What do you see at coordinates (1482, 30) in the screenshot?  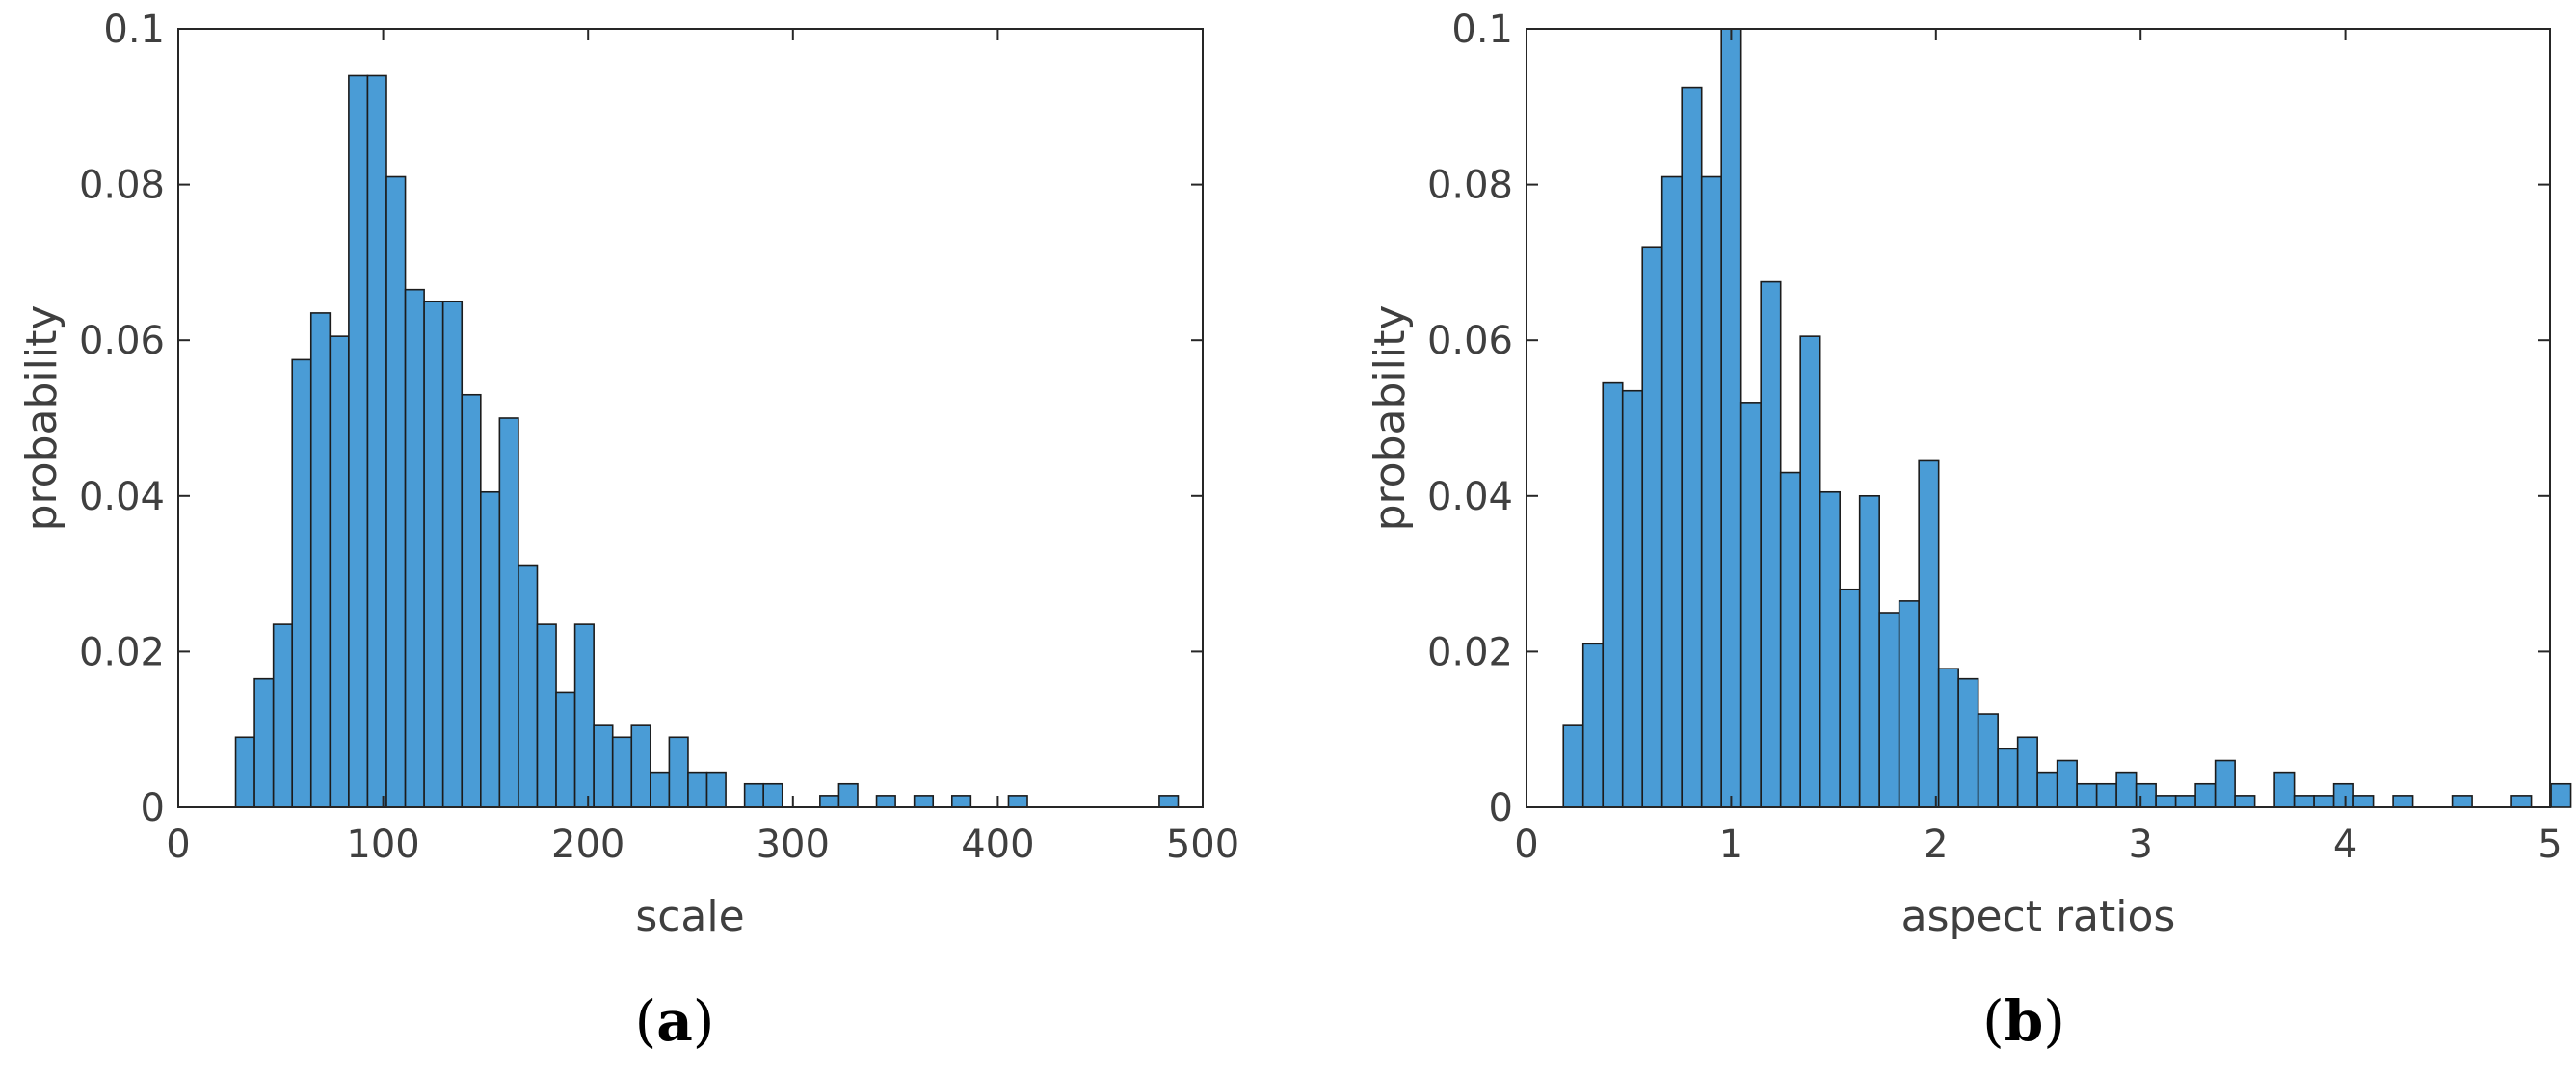 I see `y-tick-label-b-5: 0.1` at bounding box center [1482, 30].